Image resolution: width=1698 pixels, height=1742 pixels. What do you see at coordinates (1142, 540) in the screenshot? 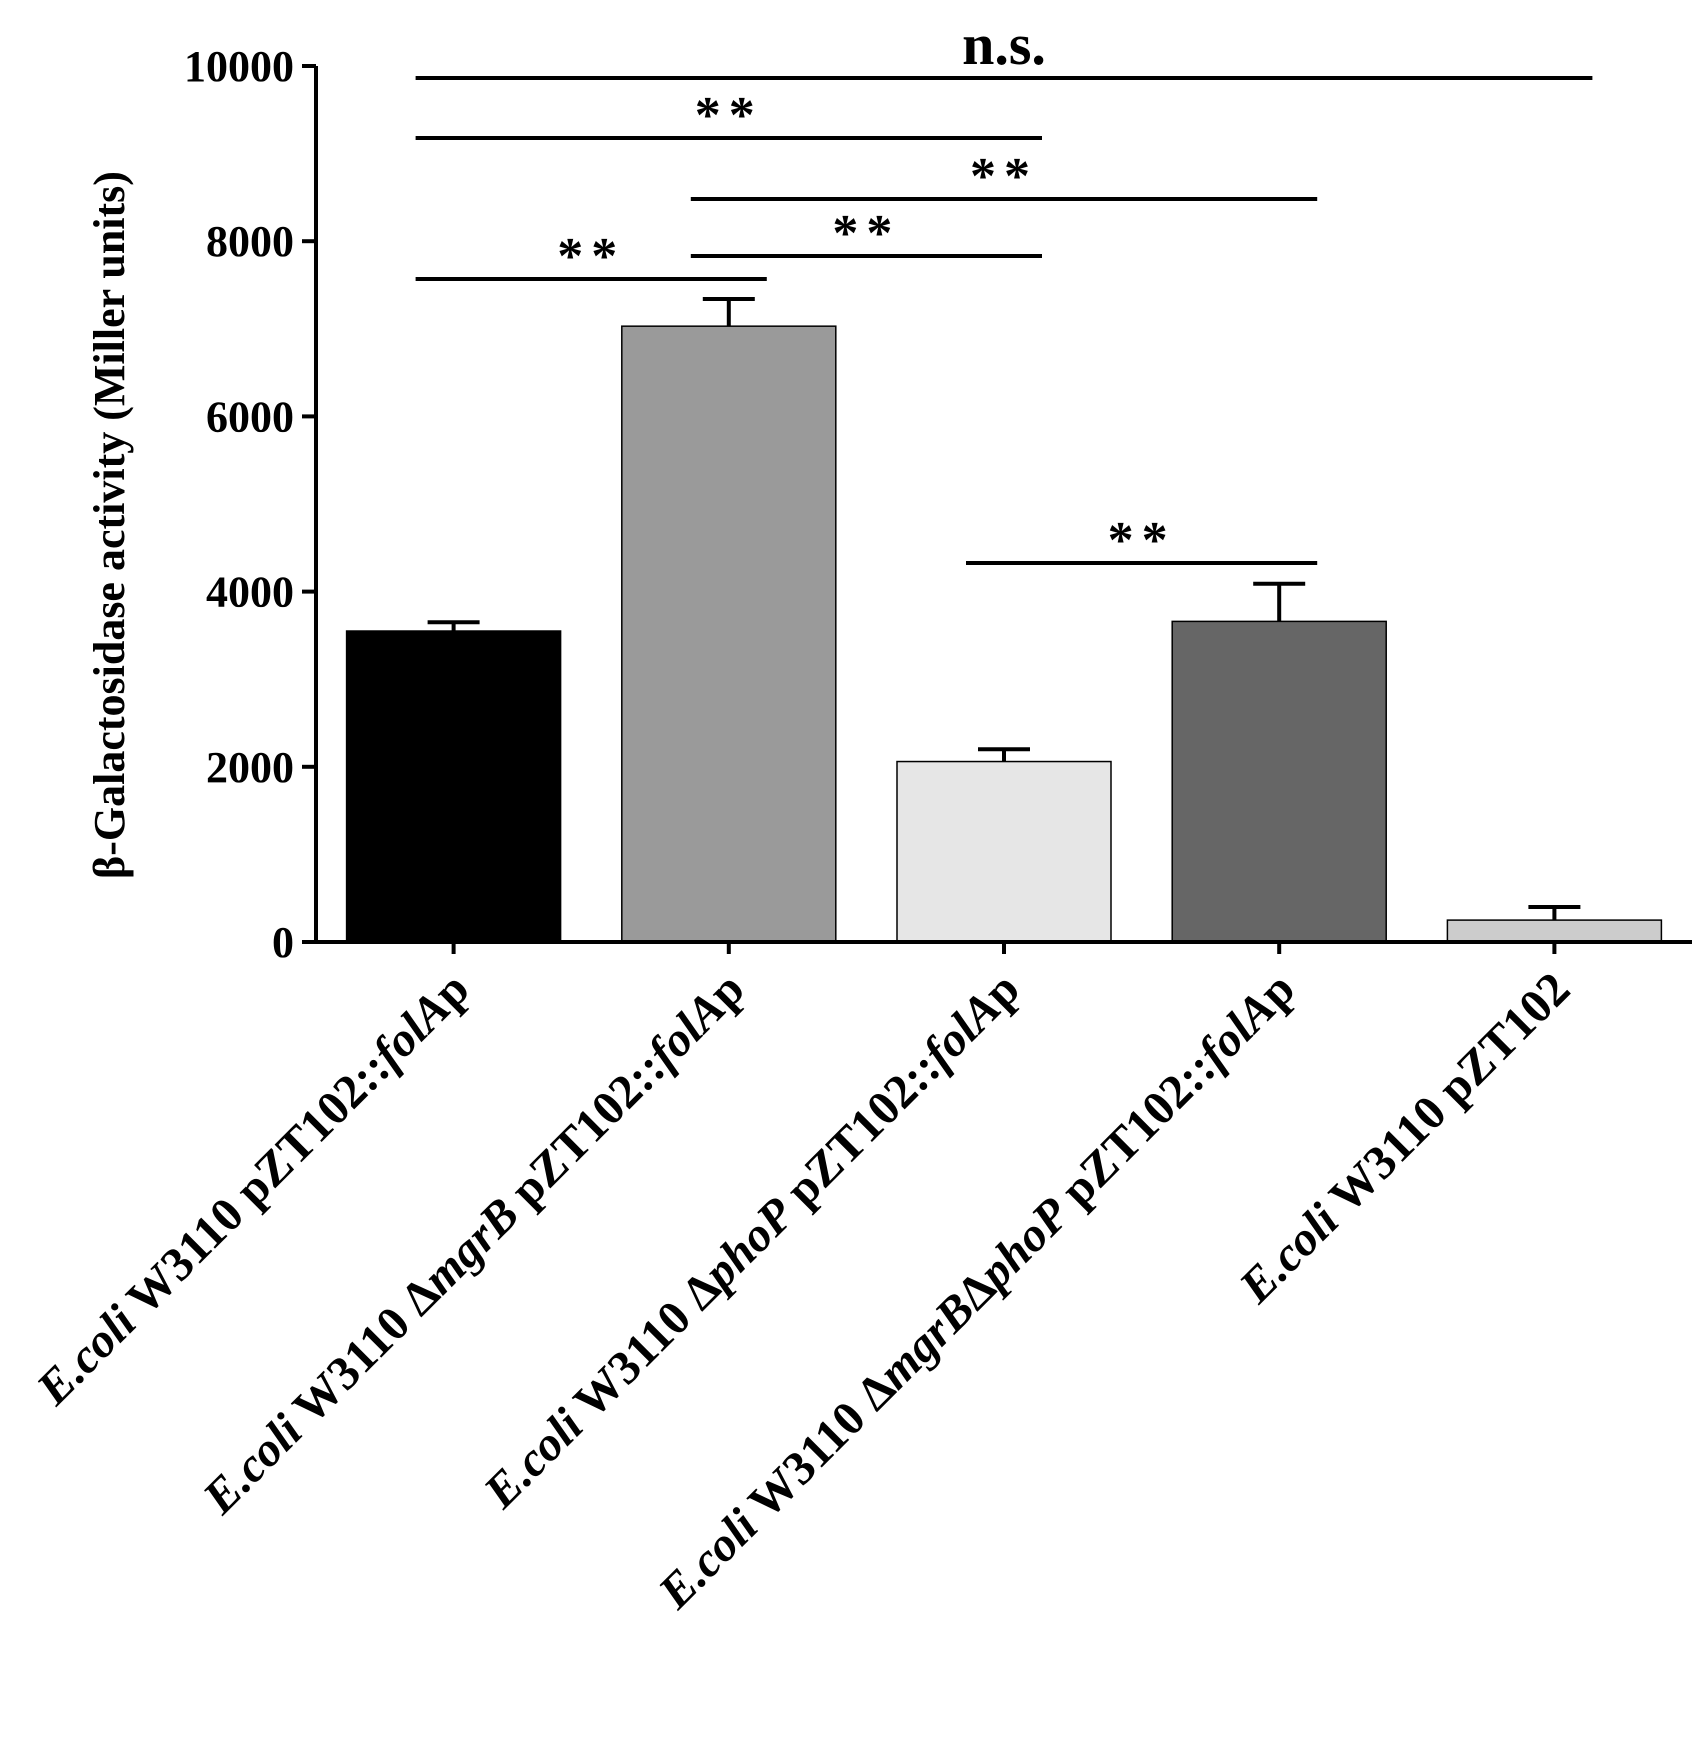
I see `significance-label-6: **` at bounding box center [1142, 540].